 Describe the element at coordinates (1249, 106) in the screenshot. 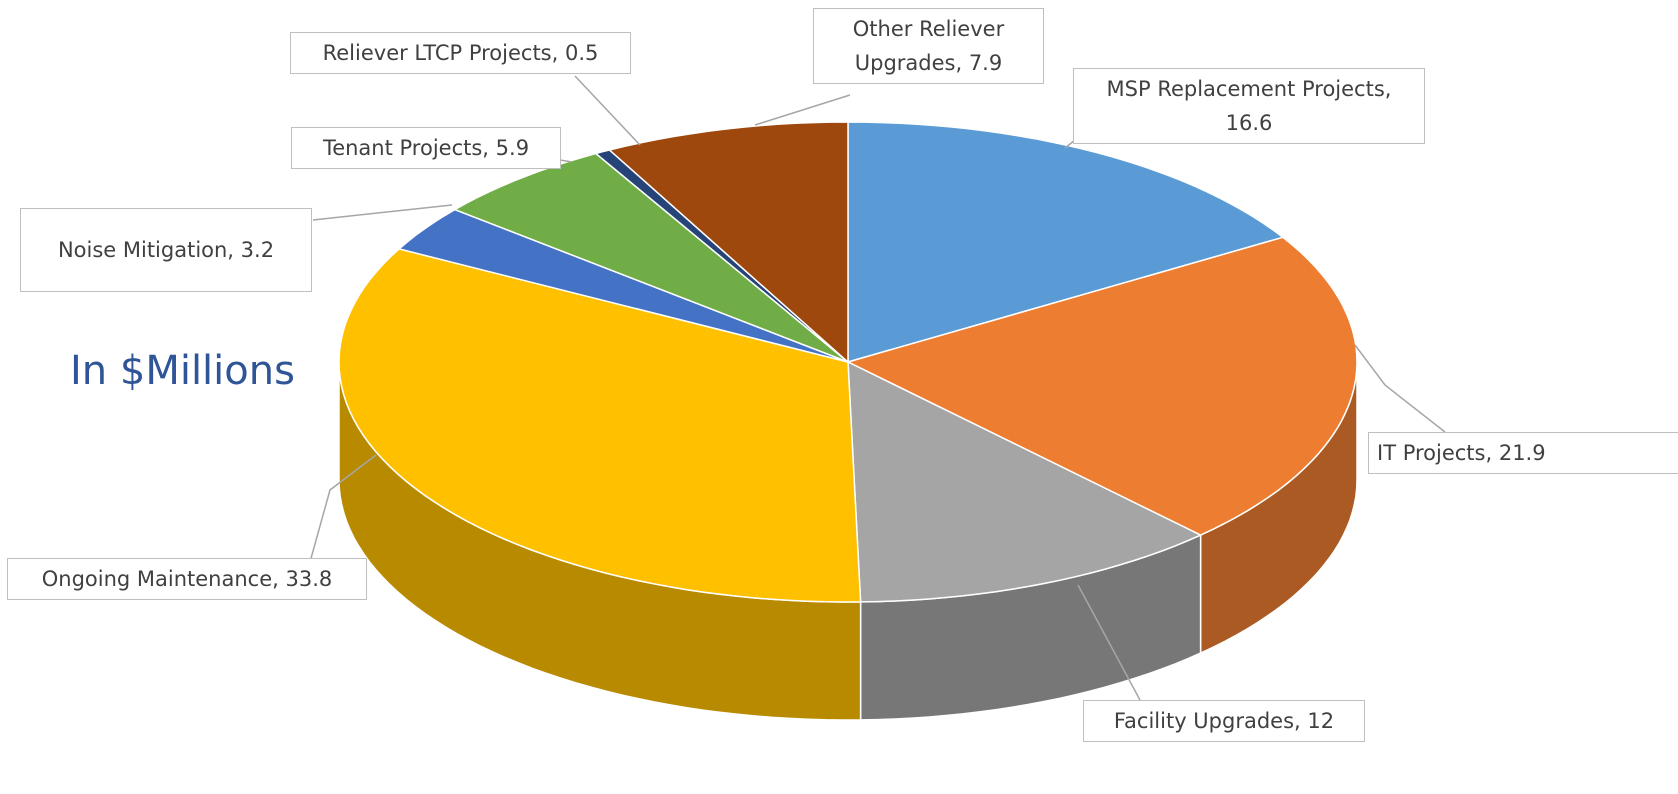

I see `data-label: MSP Replacement Projects, 16.6` at that location.